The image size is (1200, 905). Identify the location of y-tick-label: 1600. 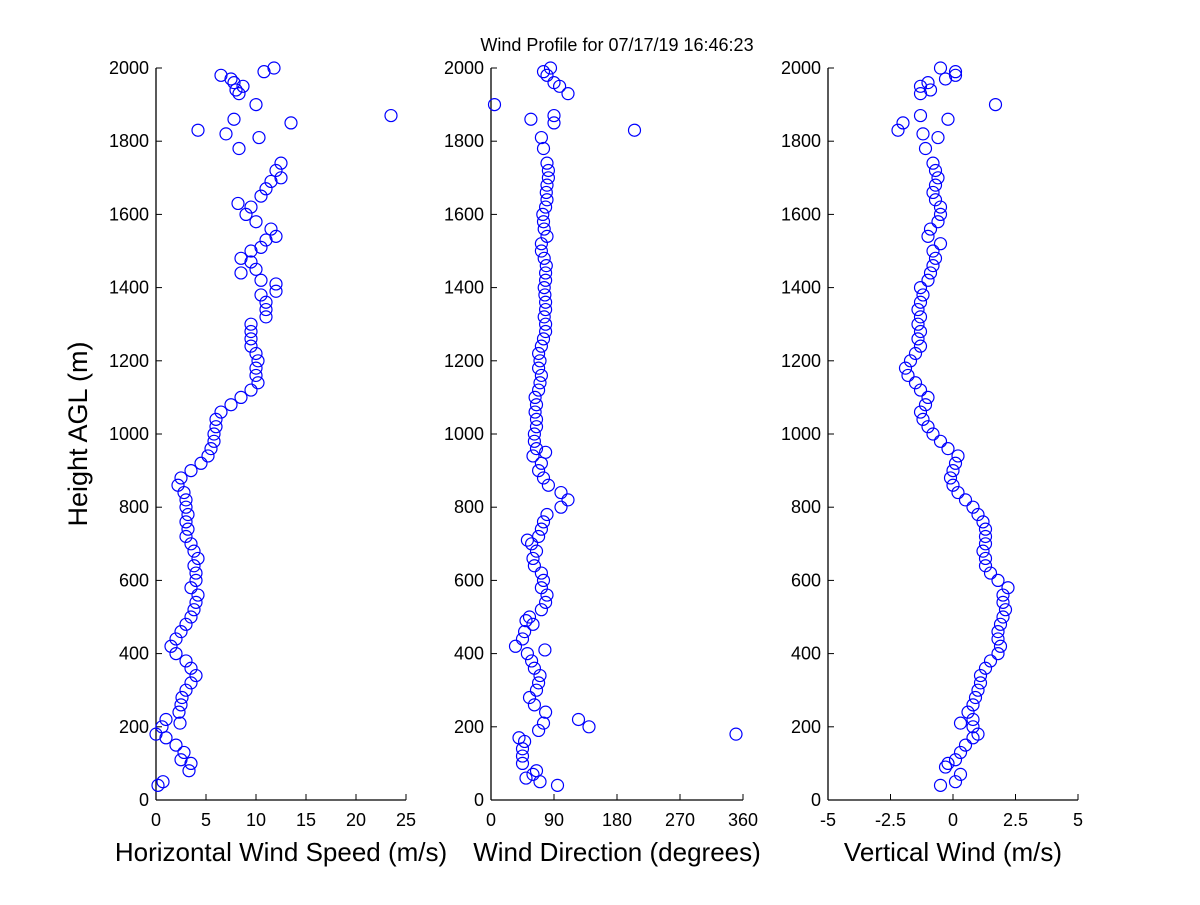
(464, 214).